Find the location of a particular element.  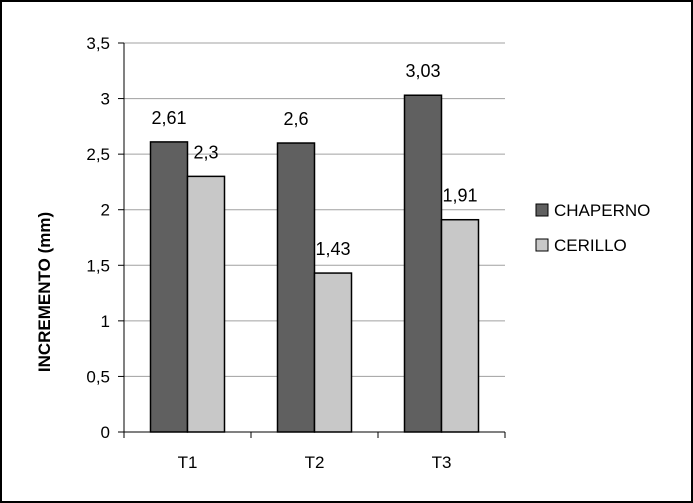

bar-chaperno-t2 is located at coordinates (296, 287).